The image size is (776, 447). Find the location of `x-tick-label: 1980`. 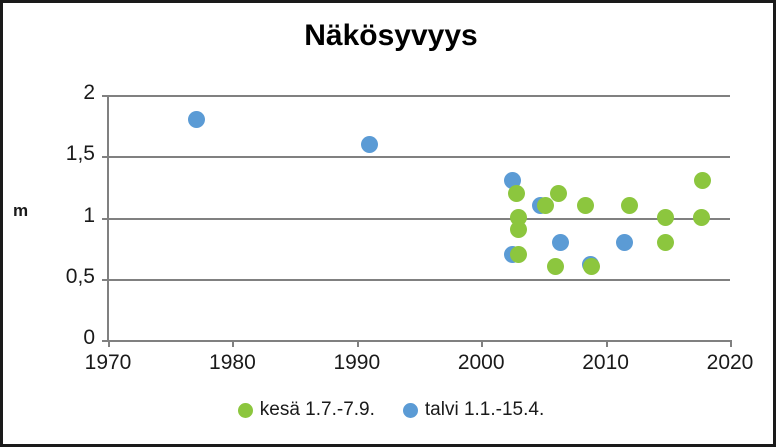

x-tick-label: 1980 is located at coordinates (232, 362).